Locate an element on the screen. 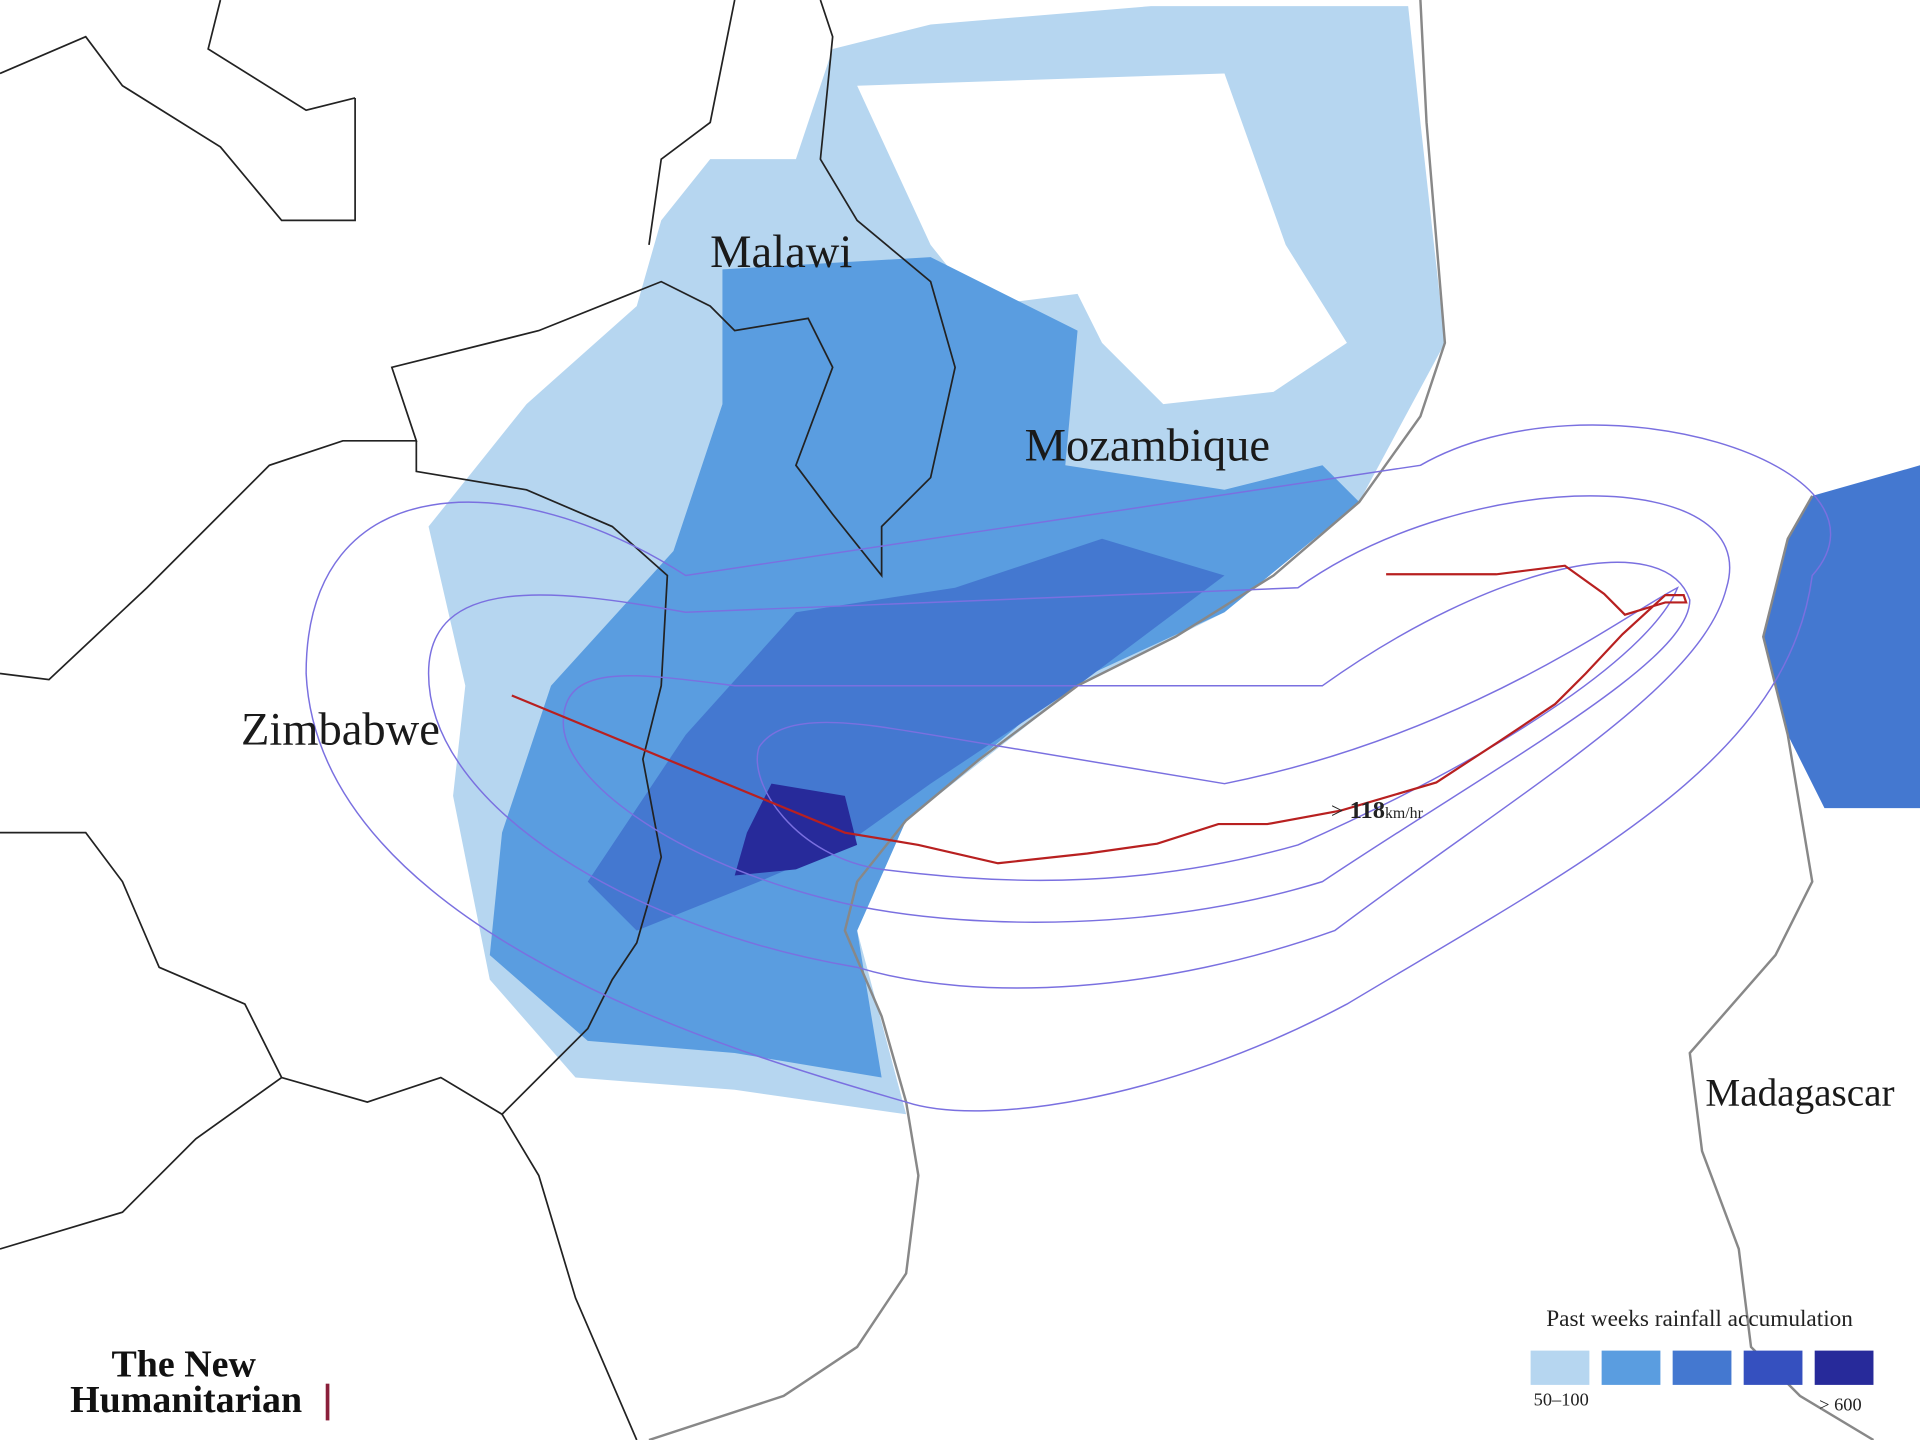  country-label: Madagascar is located at coordinates (1799, 1093).